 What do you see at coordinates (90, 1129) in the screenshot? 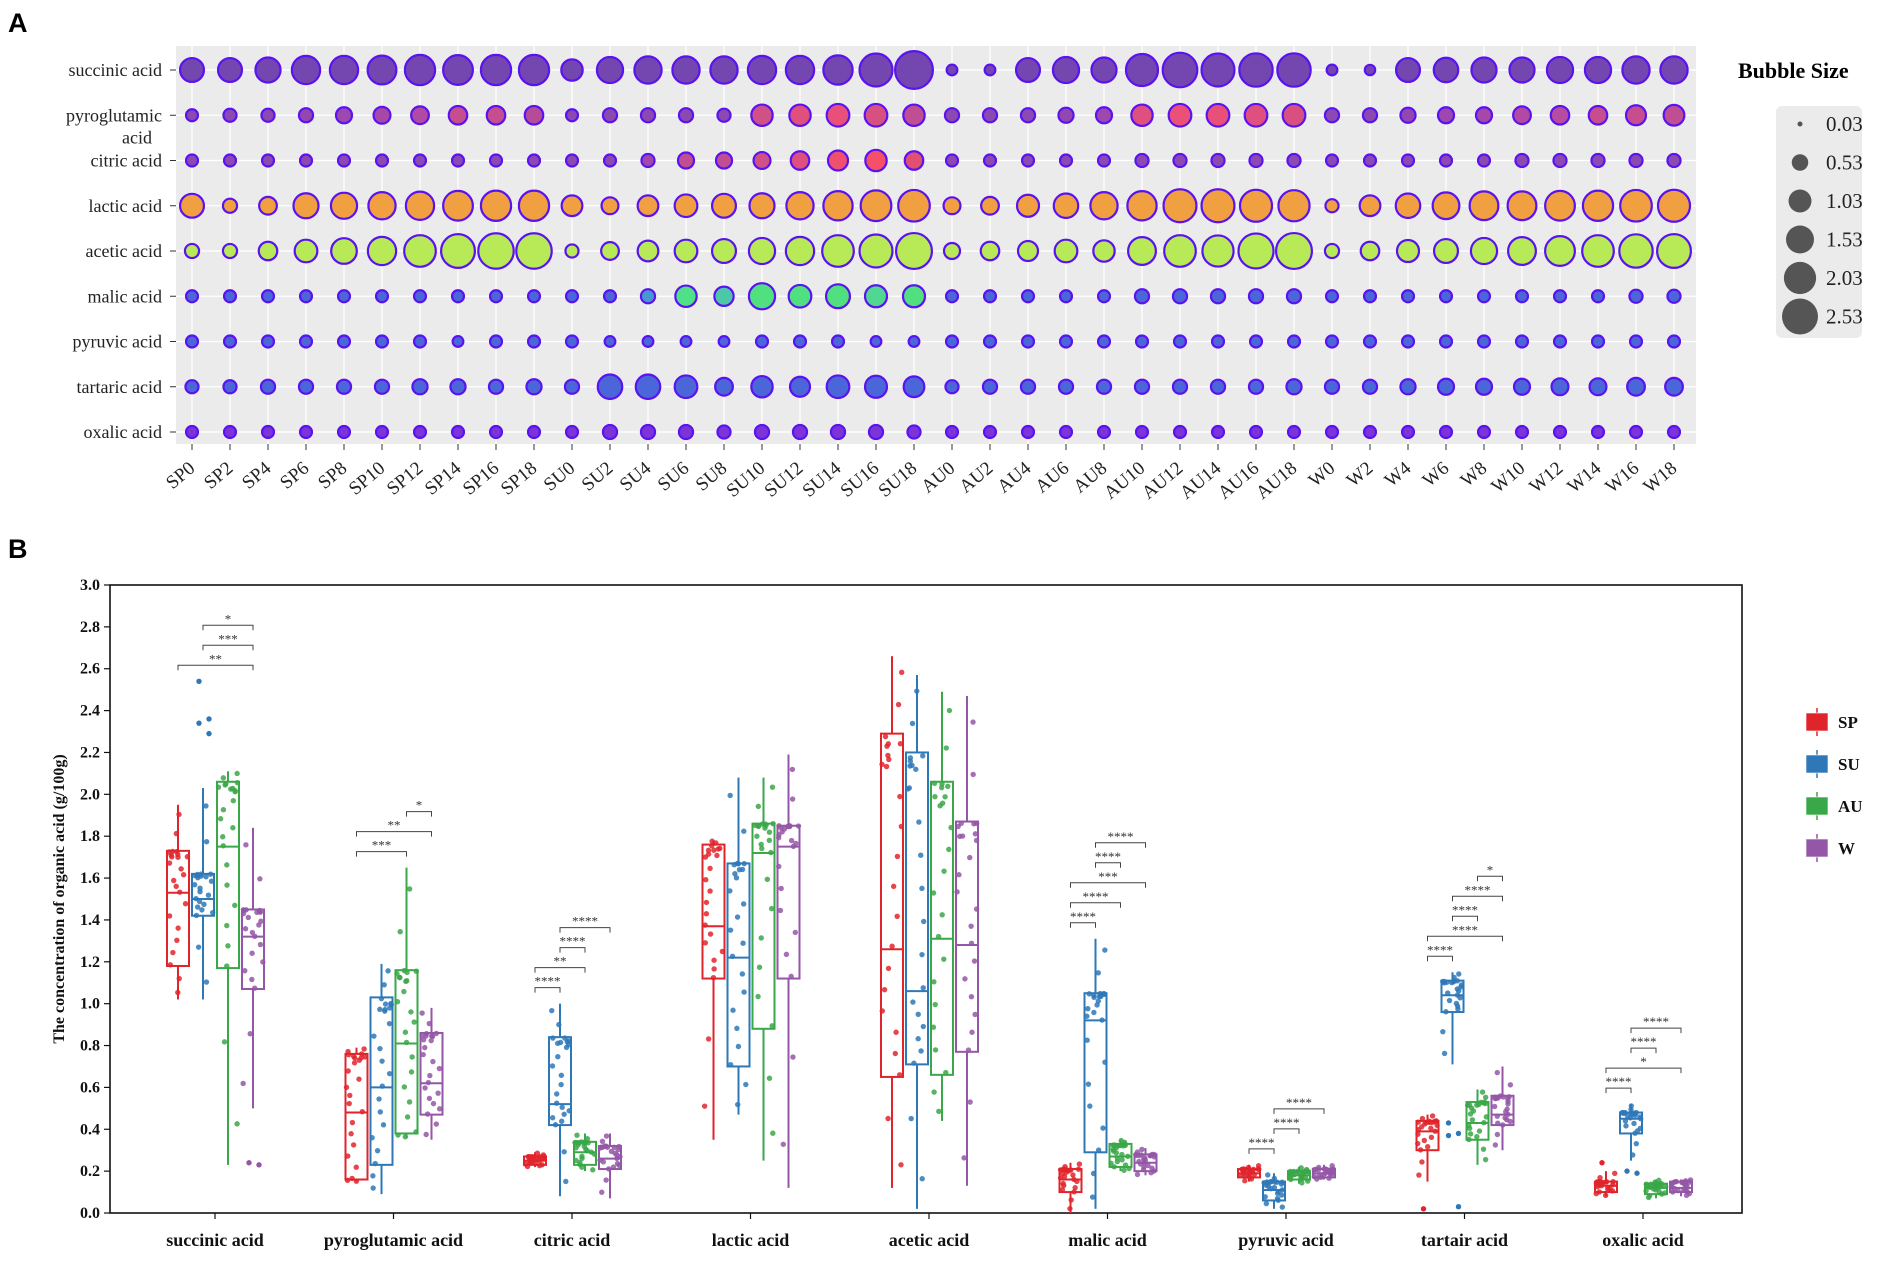
I see `y-tick-label: 0.4` at bounding box center [90, 1129].